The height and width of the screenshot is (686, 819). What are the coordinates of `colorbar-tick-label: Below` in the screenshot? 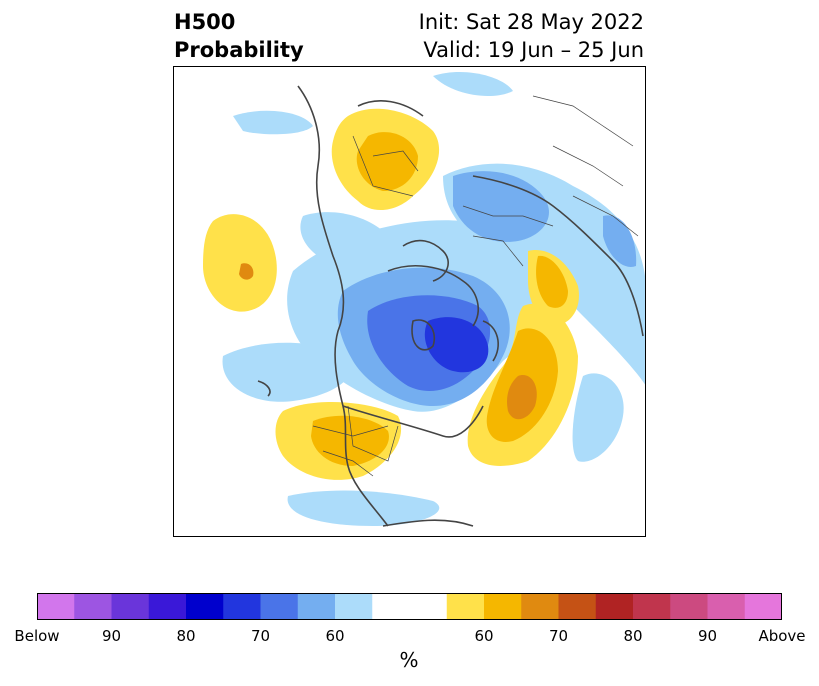 It's located at (37, 636).